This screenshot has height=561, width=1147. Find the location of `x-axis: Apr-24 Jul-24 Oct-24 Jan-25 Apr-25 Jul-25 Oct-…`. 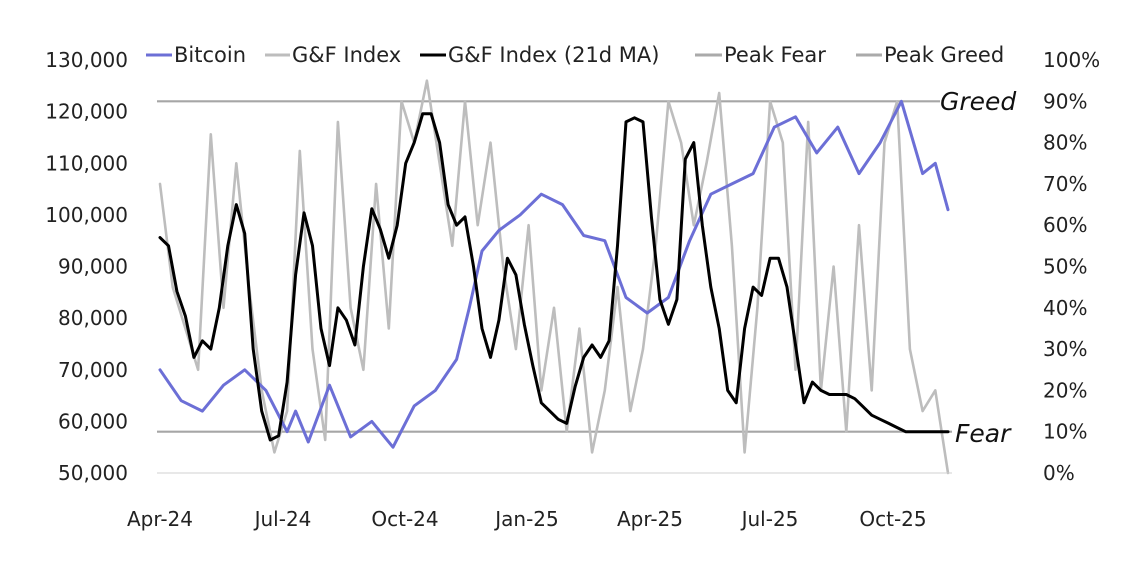

x-axis: Apr-24 Jul-24 Oct-24 Jan-25 Apr-25 Jul-25 Oct-… is located at coordinates (539, 501).